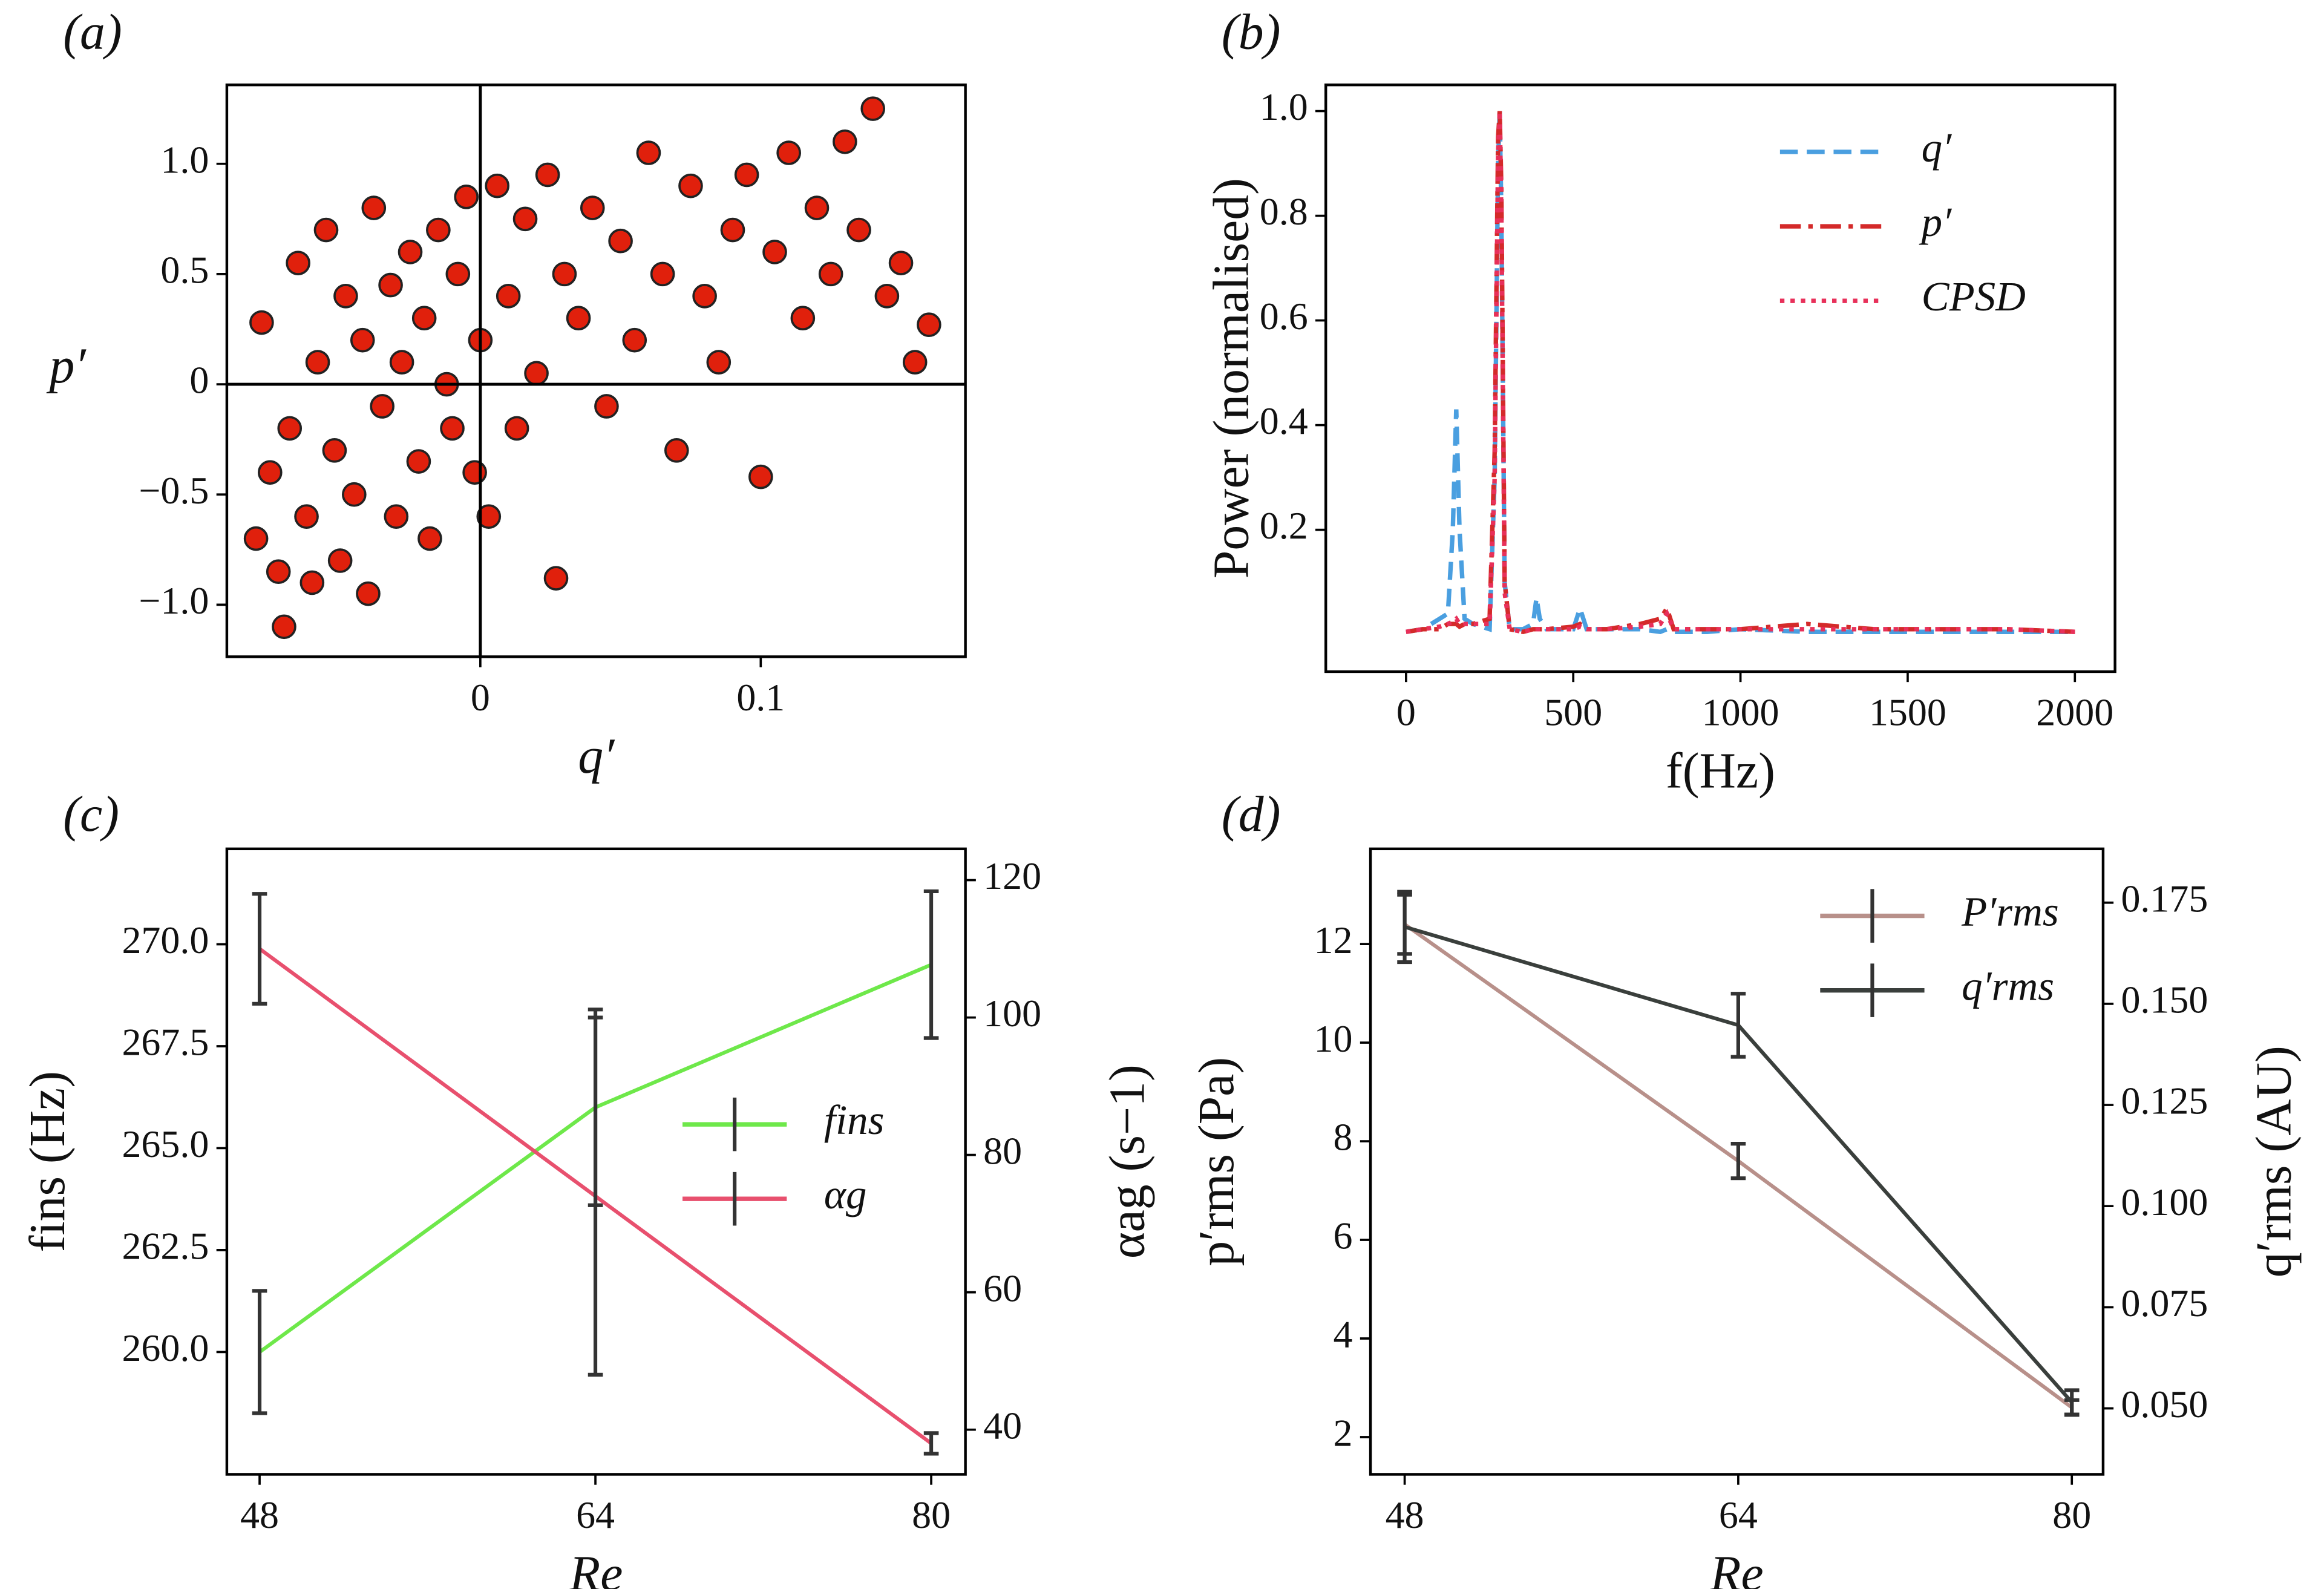  What do you see at coordinates (760, 697) in the screenshot?
I see `x-tick-label: 0.1` at bounding box center [760, 697].